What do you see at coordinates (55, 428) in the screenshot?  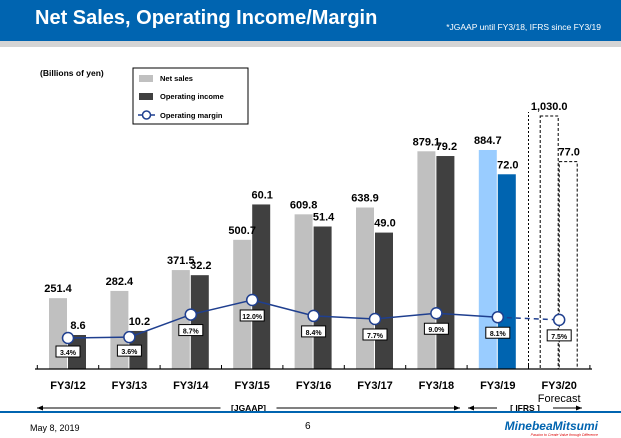 I see `footer-date: May 8, 2019` at bounding box center [55, 428].